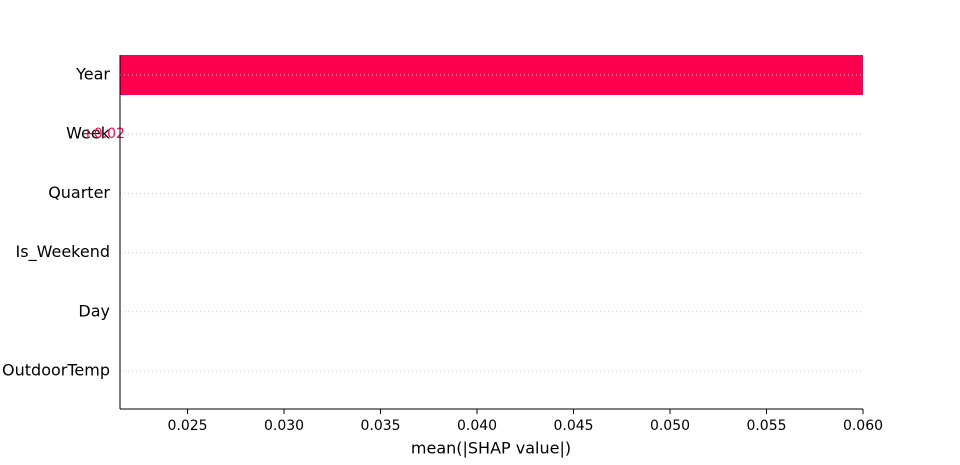  What do you see at coordinates (94, 310) in the screenshot?
I see `y-tick-label: Day` at bounding box center [94, 310].